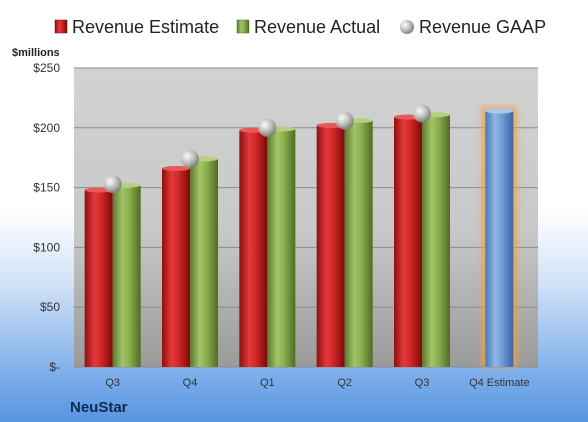 The height and width of the screenshot is (422, 588). I want to click on legend-item-revenue-estimate: Revenue Estimate, so click(136, 27).